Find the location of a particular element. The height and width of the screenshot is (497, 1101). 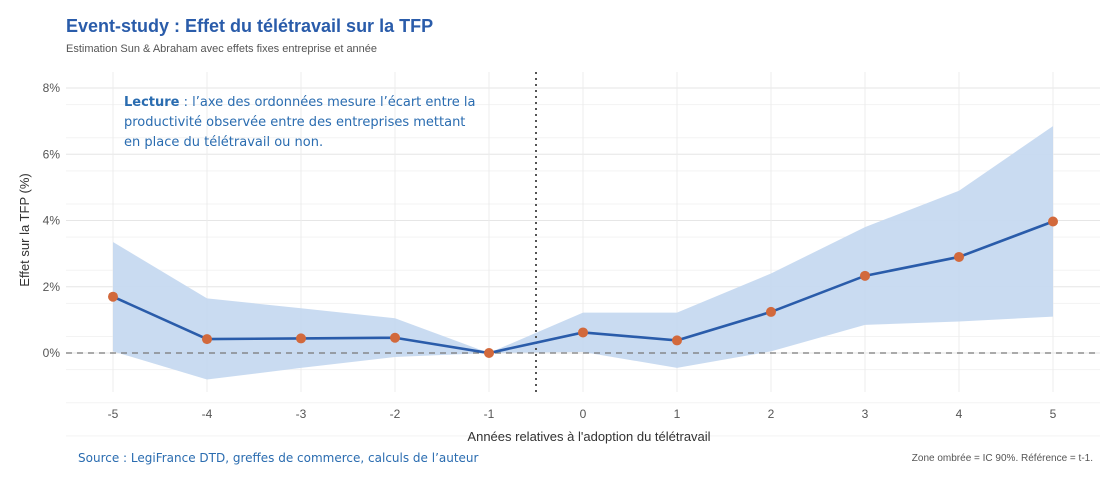

x-tick-label: 1 is located at coordinates (677, 414).